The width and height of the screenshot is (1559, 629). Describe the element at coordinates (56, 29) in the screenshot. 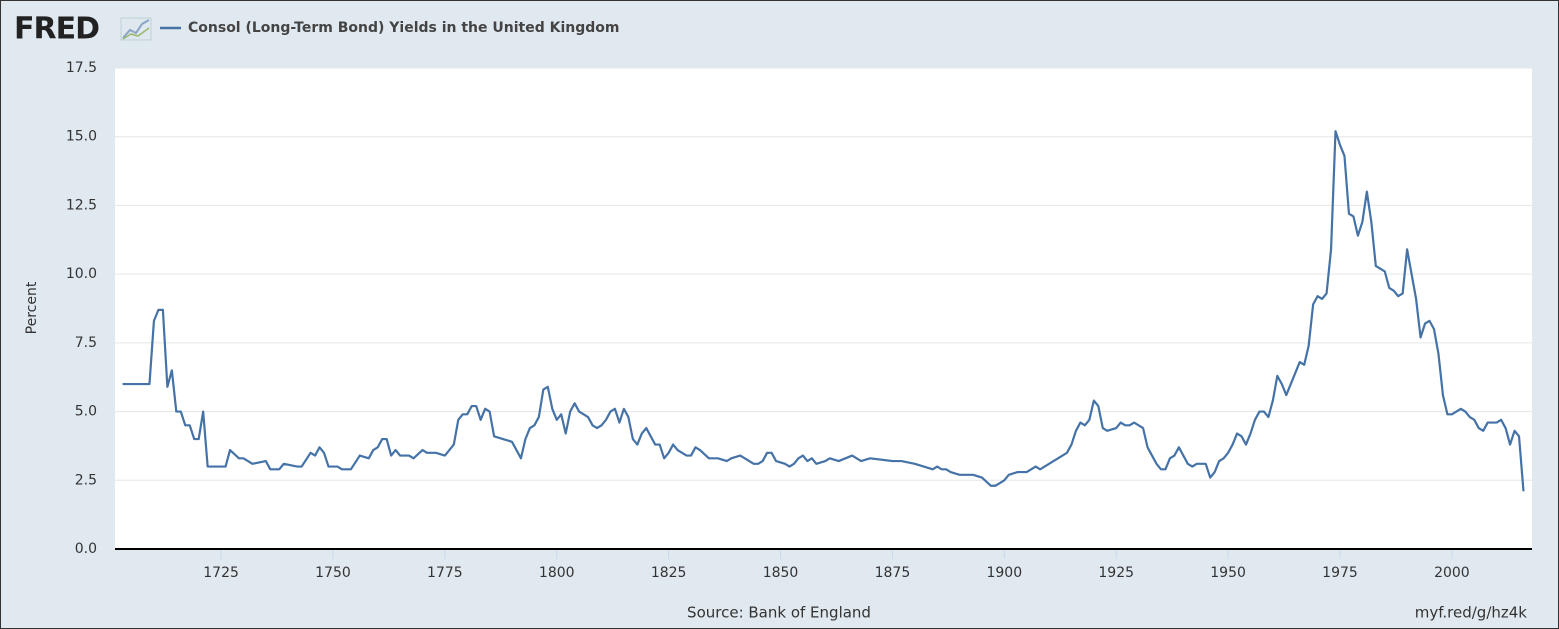

I see `brand-logo: FRED` at that location.